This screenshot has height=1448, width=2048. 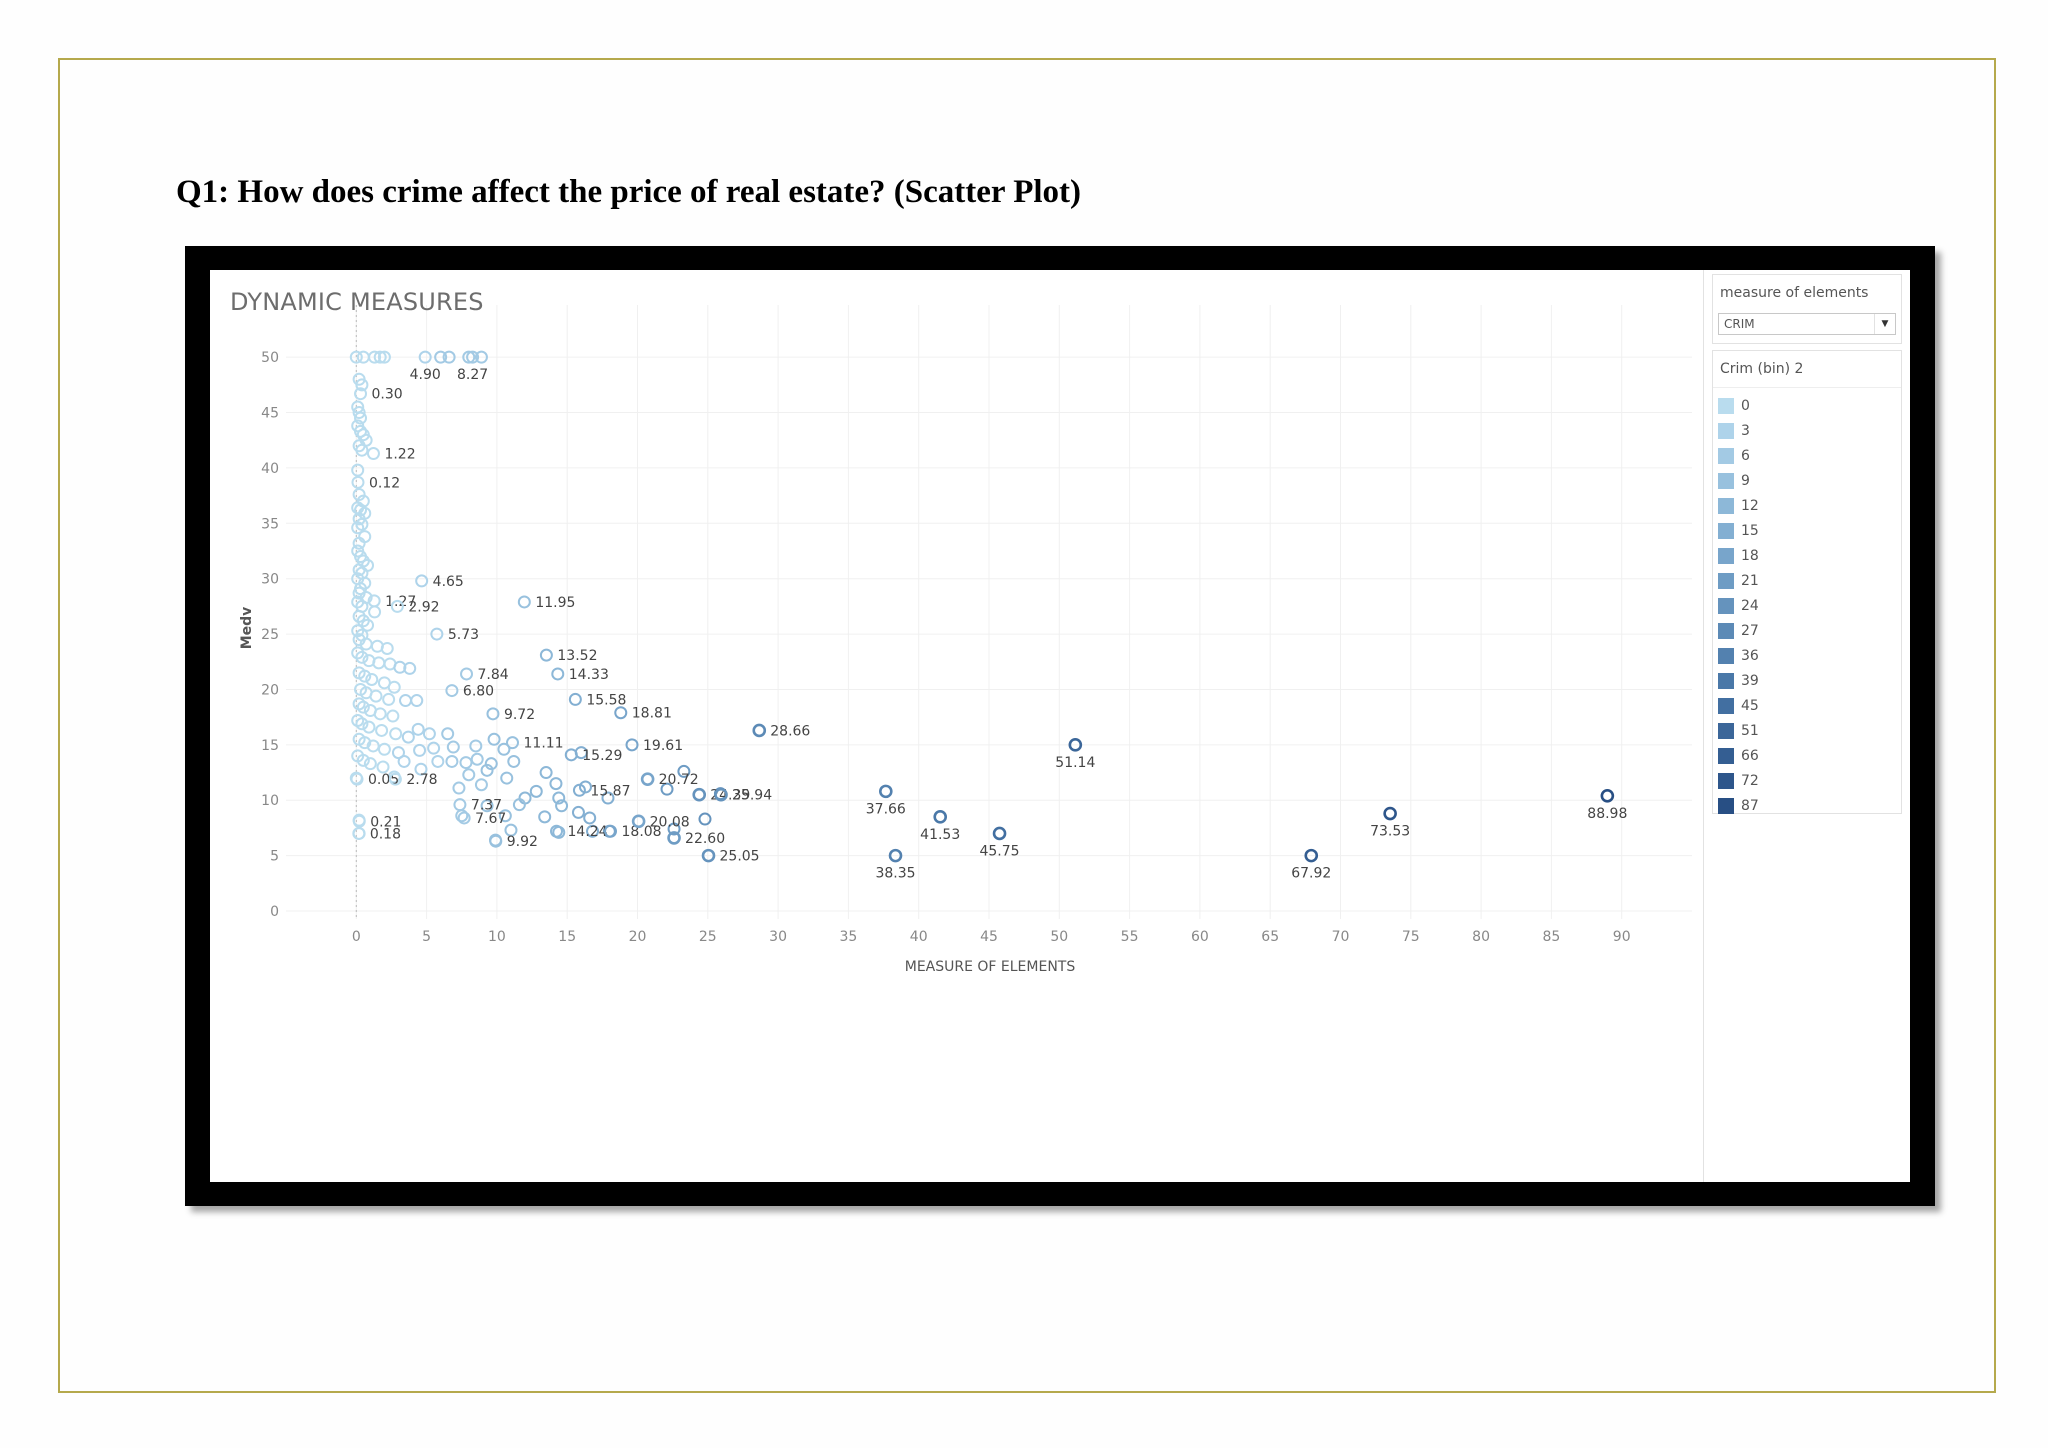 What do you see at coordinates (1745, 480) in the screenshot?
I see `legend-label: 9` at bounding box center [1745, 480].